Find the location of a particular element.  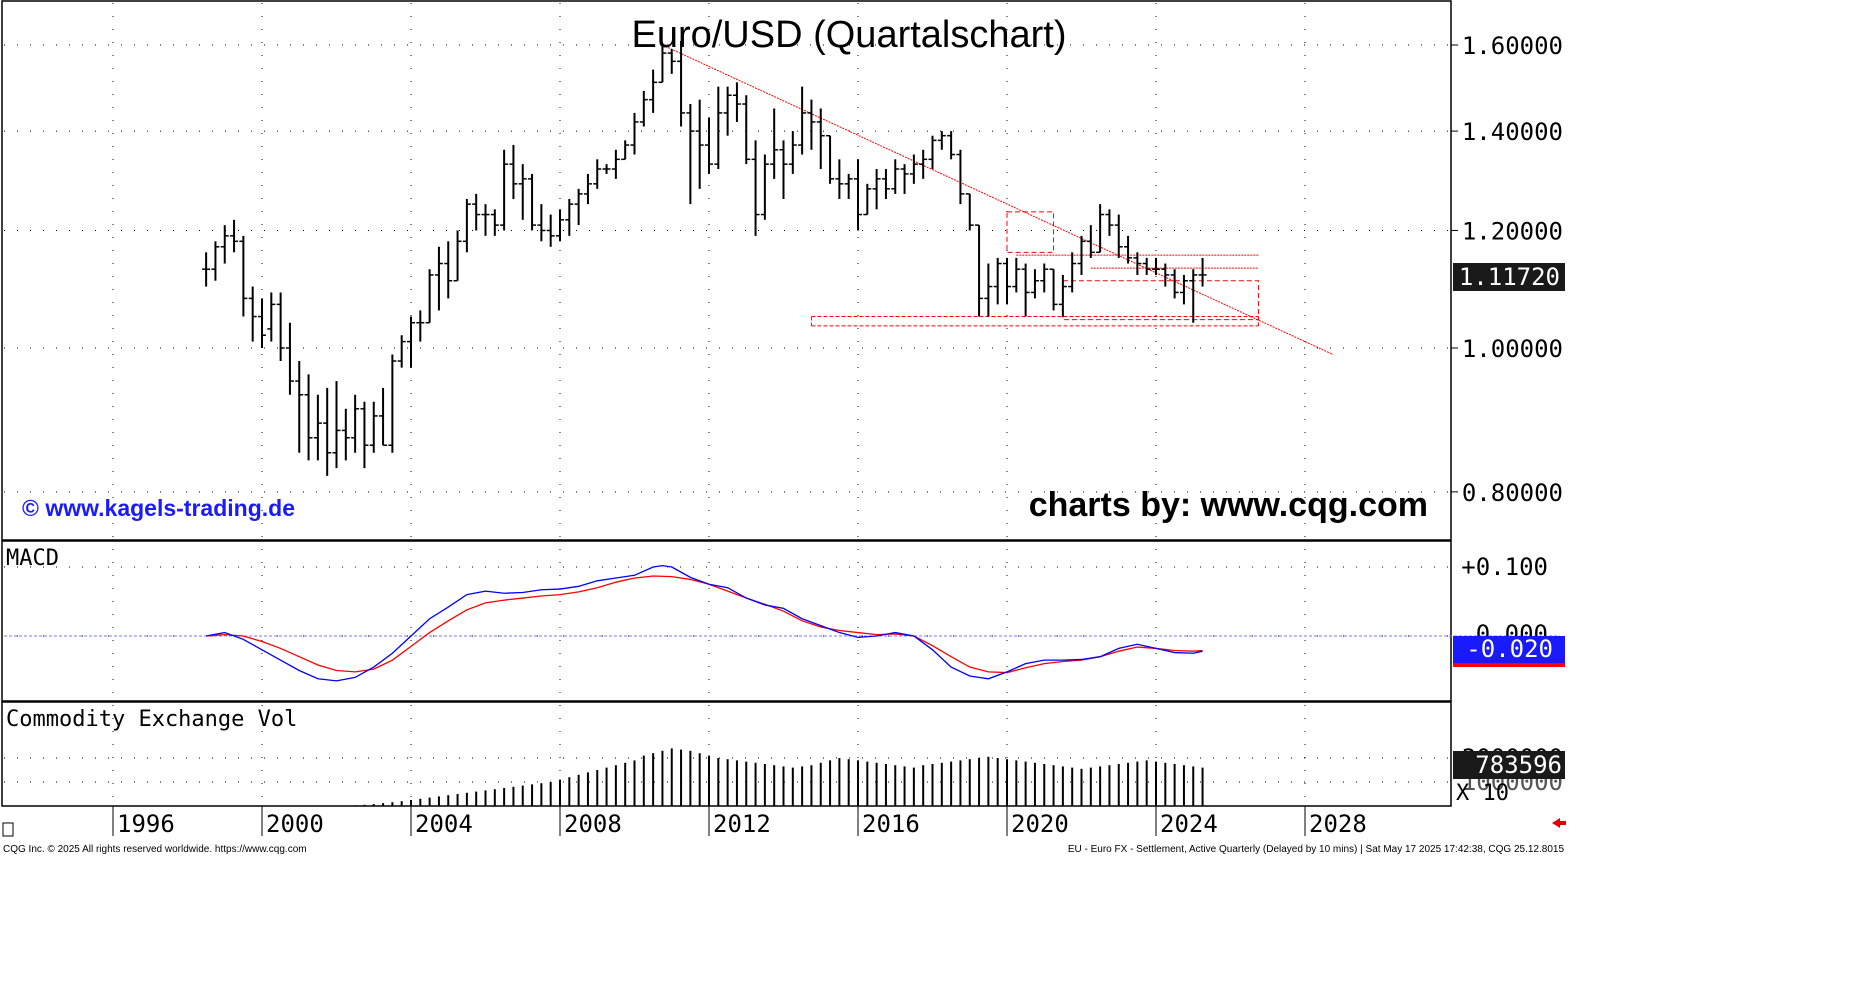

x-tick-label: 2008 is located at coordinates (593, 824).